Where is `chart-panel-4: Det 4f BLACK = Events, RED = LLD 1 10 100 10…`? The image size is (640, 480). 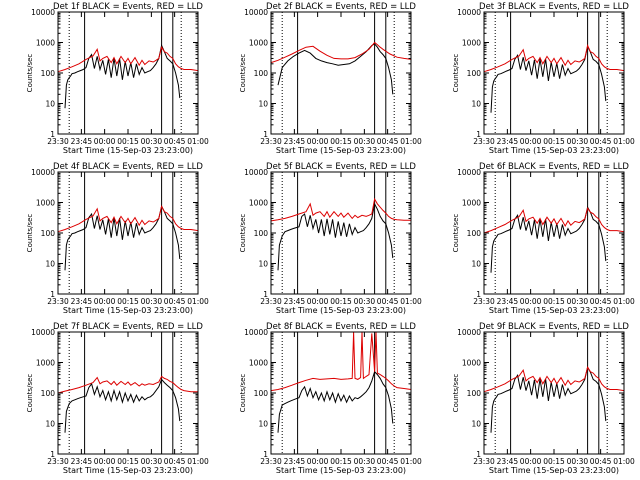 chart-panel-4: Det 4f BLACK = Events, RED = LLD 1 10 100 10… is located at coordinates (117, 238).